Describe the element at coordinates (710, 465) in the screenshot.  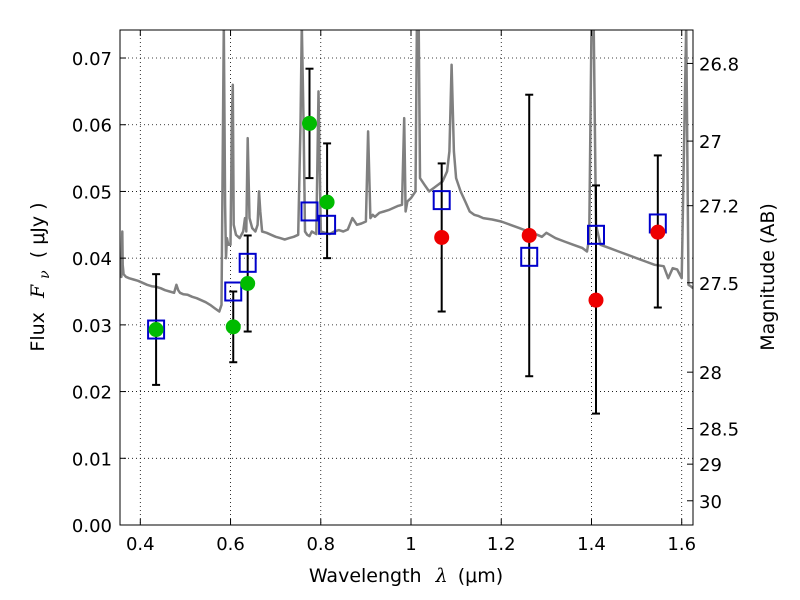
I see `y2-tick-label: 29` at that location.